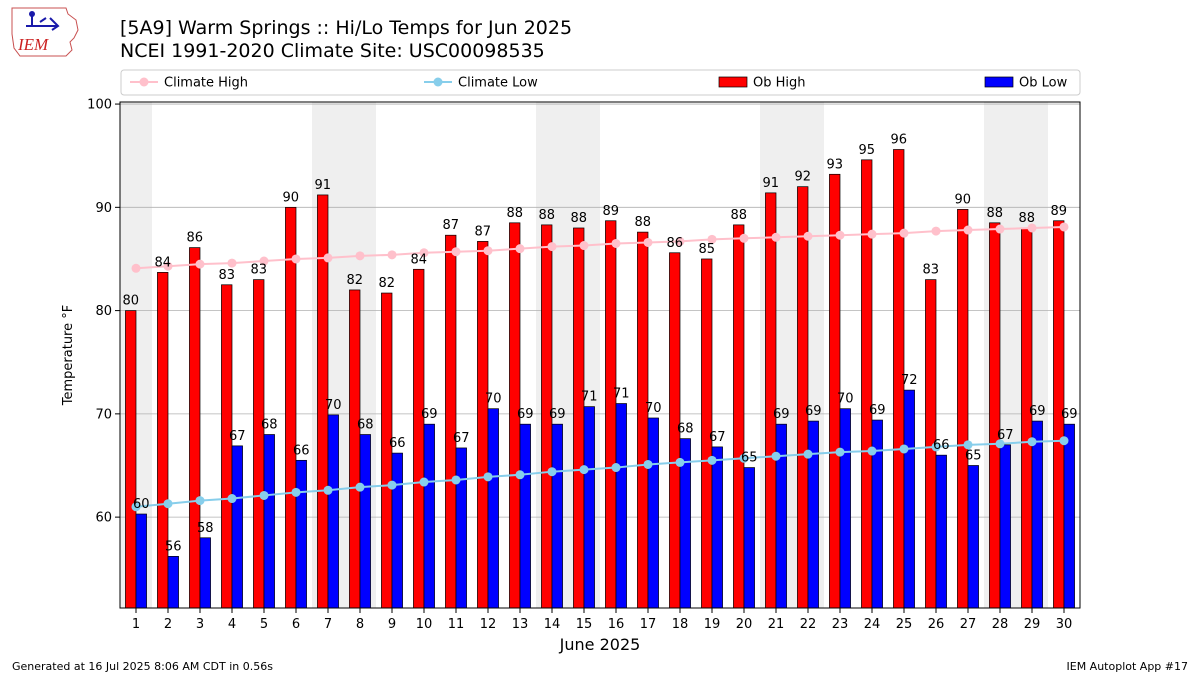 This screenshot has height=675, width=1200. Describe the element at coordinates (43, 22) in the screenshot. I see `weather-station-icon` at that location.